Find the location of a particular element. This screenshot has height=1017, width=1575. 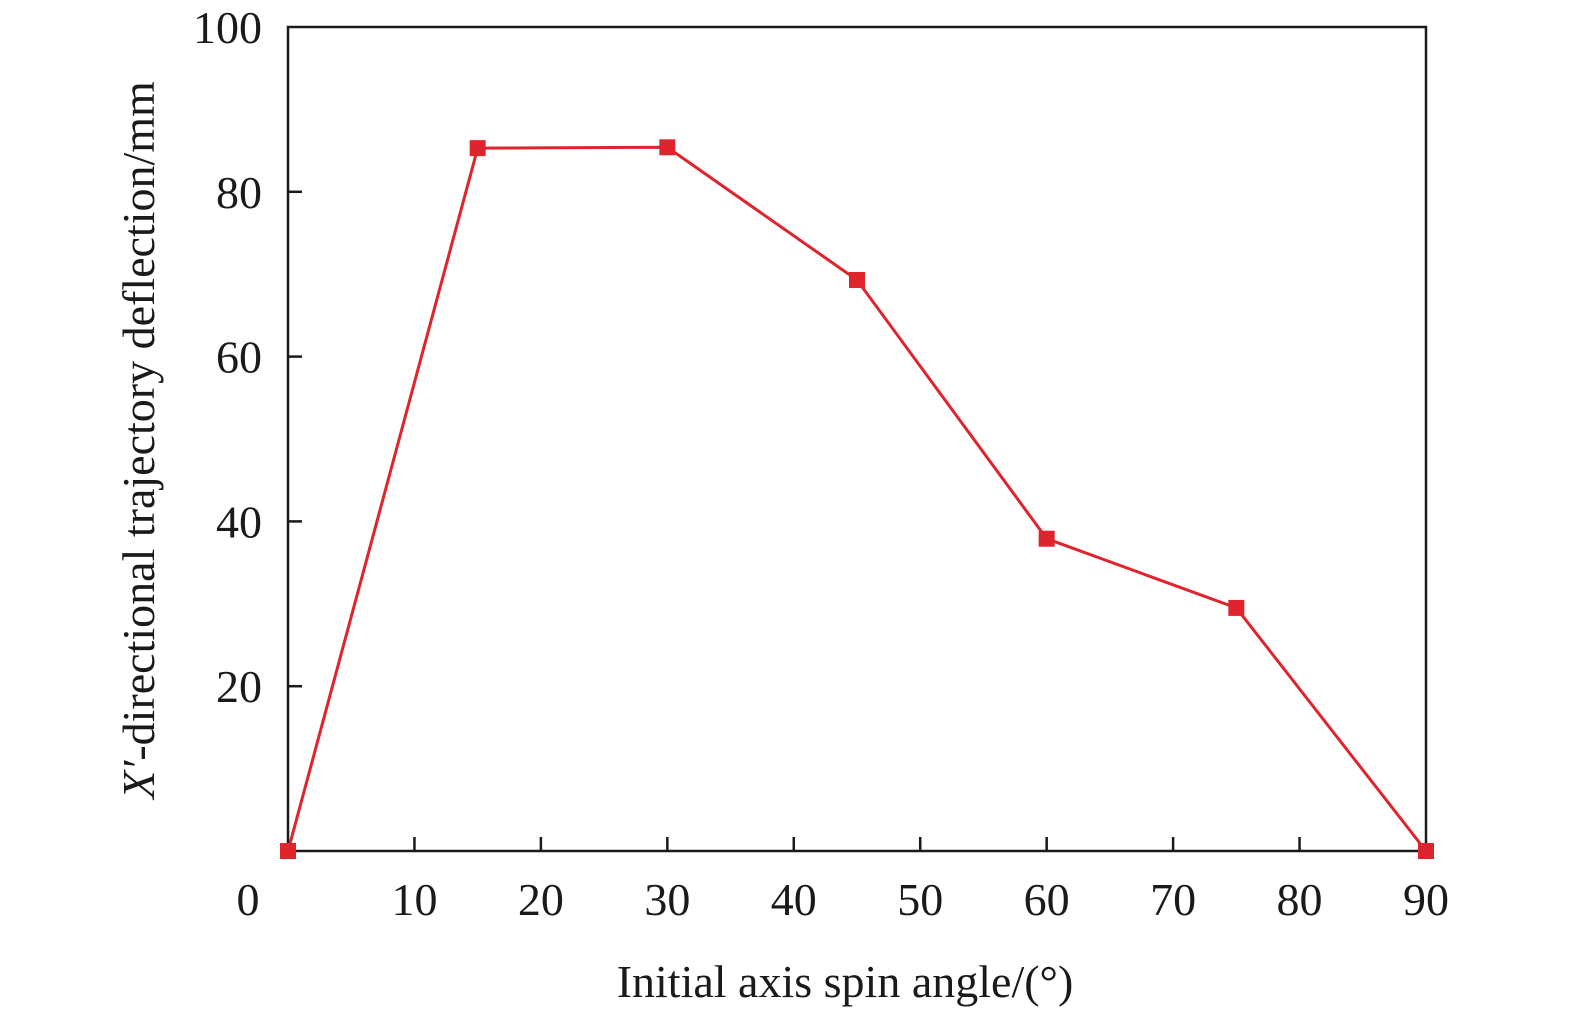

x-tick-label: 70 is located at coordinates (1173, 899).